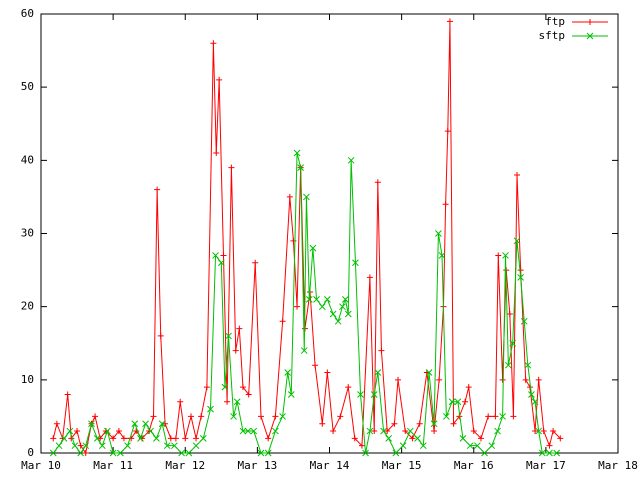 The height and width of the screenshot is (480, 640). Describe the element at coordinates (552, 35) in the screenshot. I see `legend-label: sftp` at that location.